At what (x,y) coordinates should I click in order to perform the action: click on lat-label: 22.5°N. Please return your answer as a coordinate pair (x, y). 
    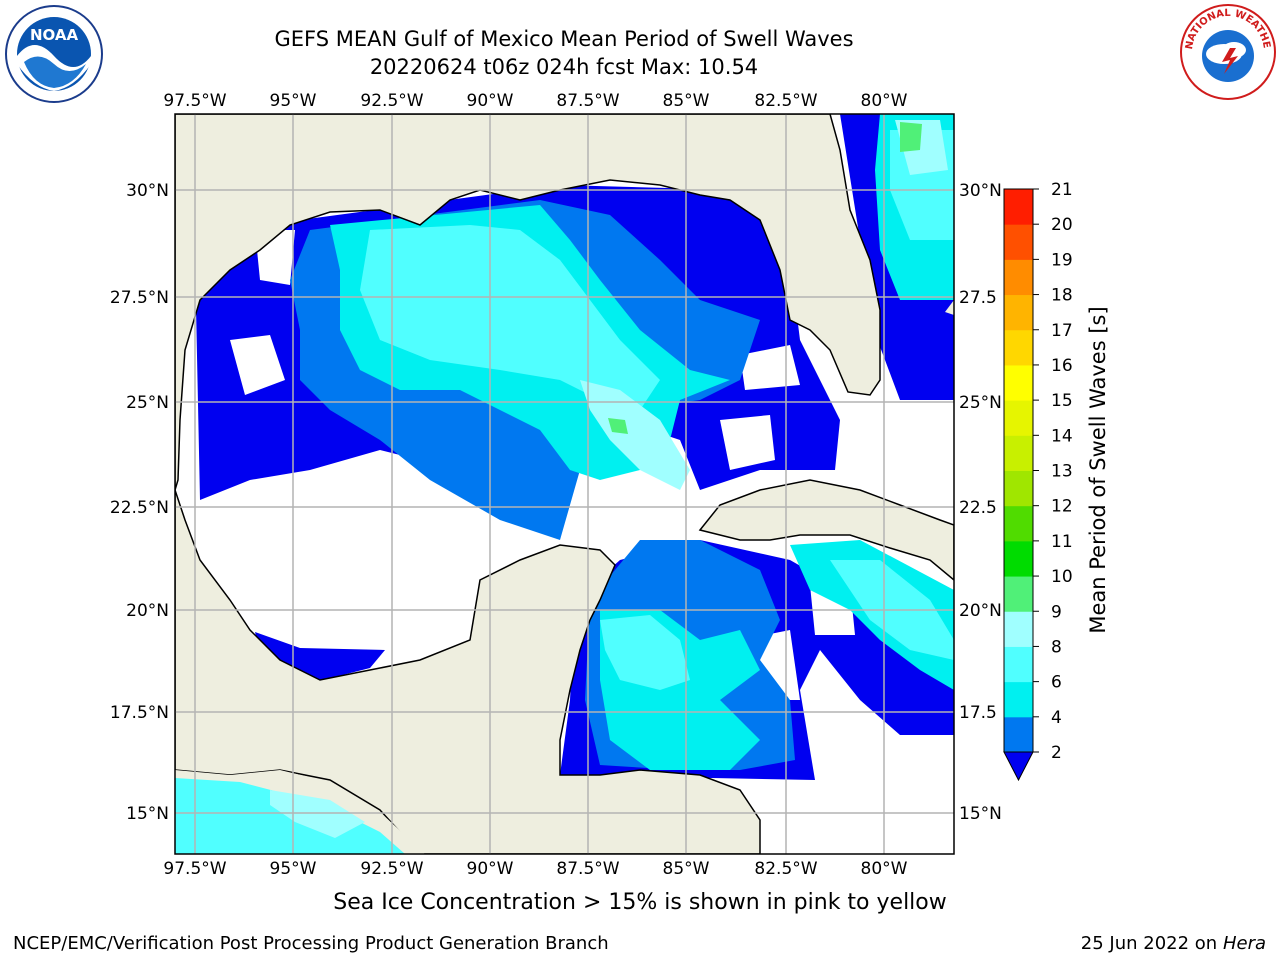
    Looking at the image, I should click on (139, 508).